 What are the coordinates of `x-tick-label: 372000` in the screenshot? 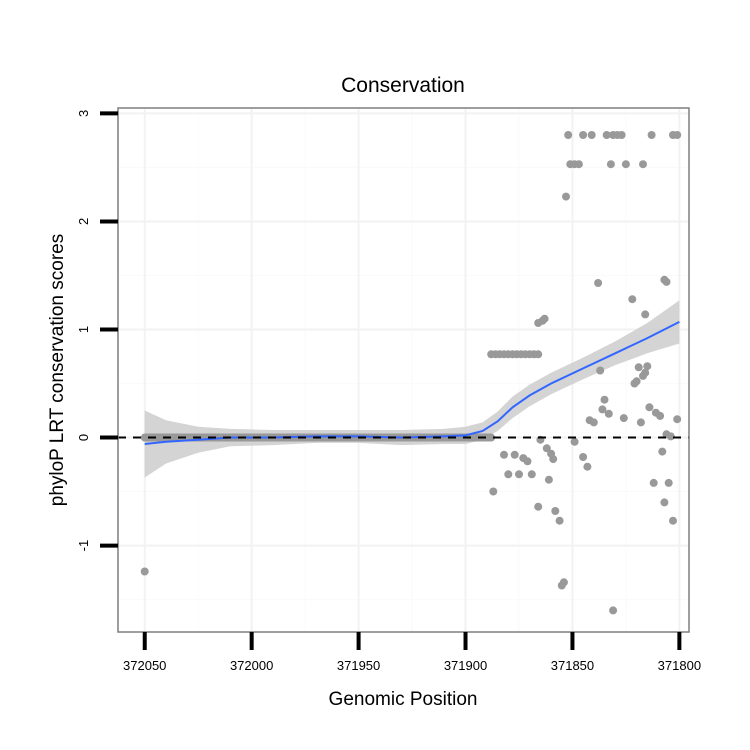 It's located at (251, 665).